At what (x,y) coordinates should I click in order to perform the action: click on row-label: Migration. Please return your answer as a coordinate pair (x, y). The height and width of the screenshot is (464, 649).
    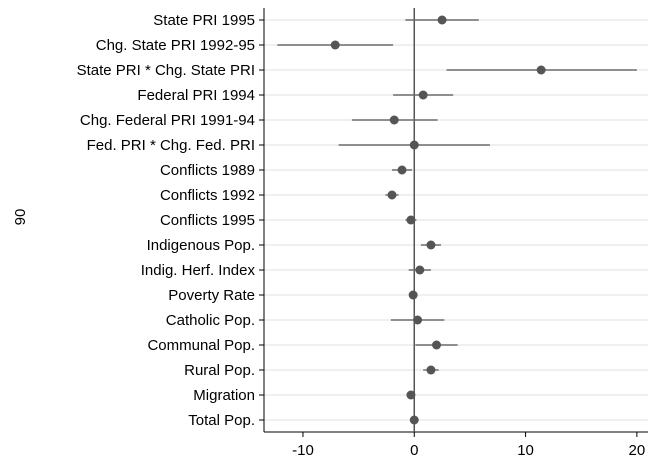
    Looking at the image, I should click on (224, 395).